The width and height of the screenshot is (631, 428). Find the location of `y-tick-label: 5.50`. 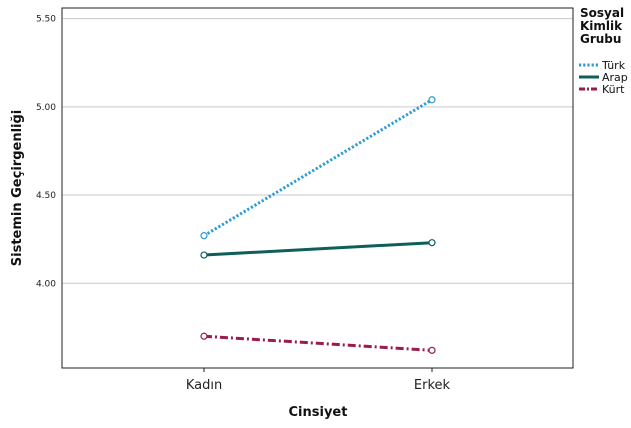

y-tick-label: 5.50 is located at coordinates (46, 20).